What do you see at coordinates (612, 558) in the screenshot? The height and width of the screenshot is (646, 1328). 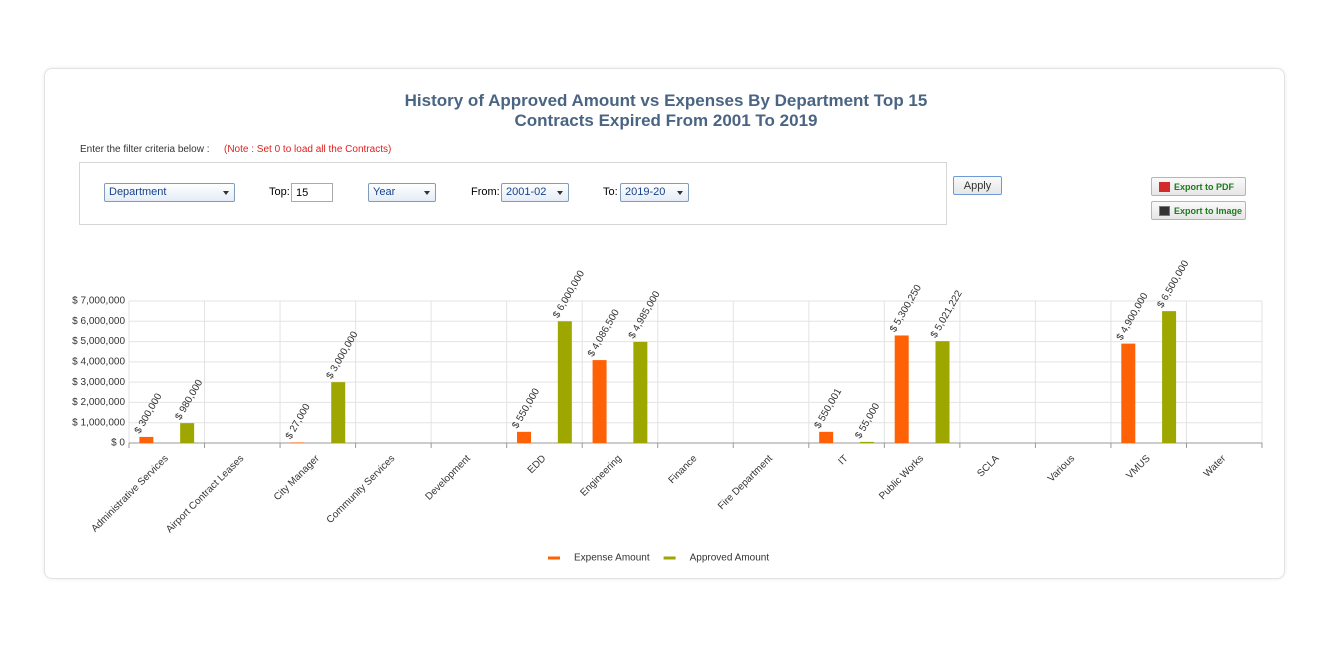 I see `legend-label: Expense Amount` at bounding box center [612, 558].